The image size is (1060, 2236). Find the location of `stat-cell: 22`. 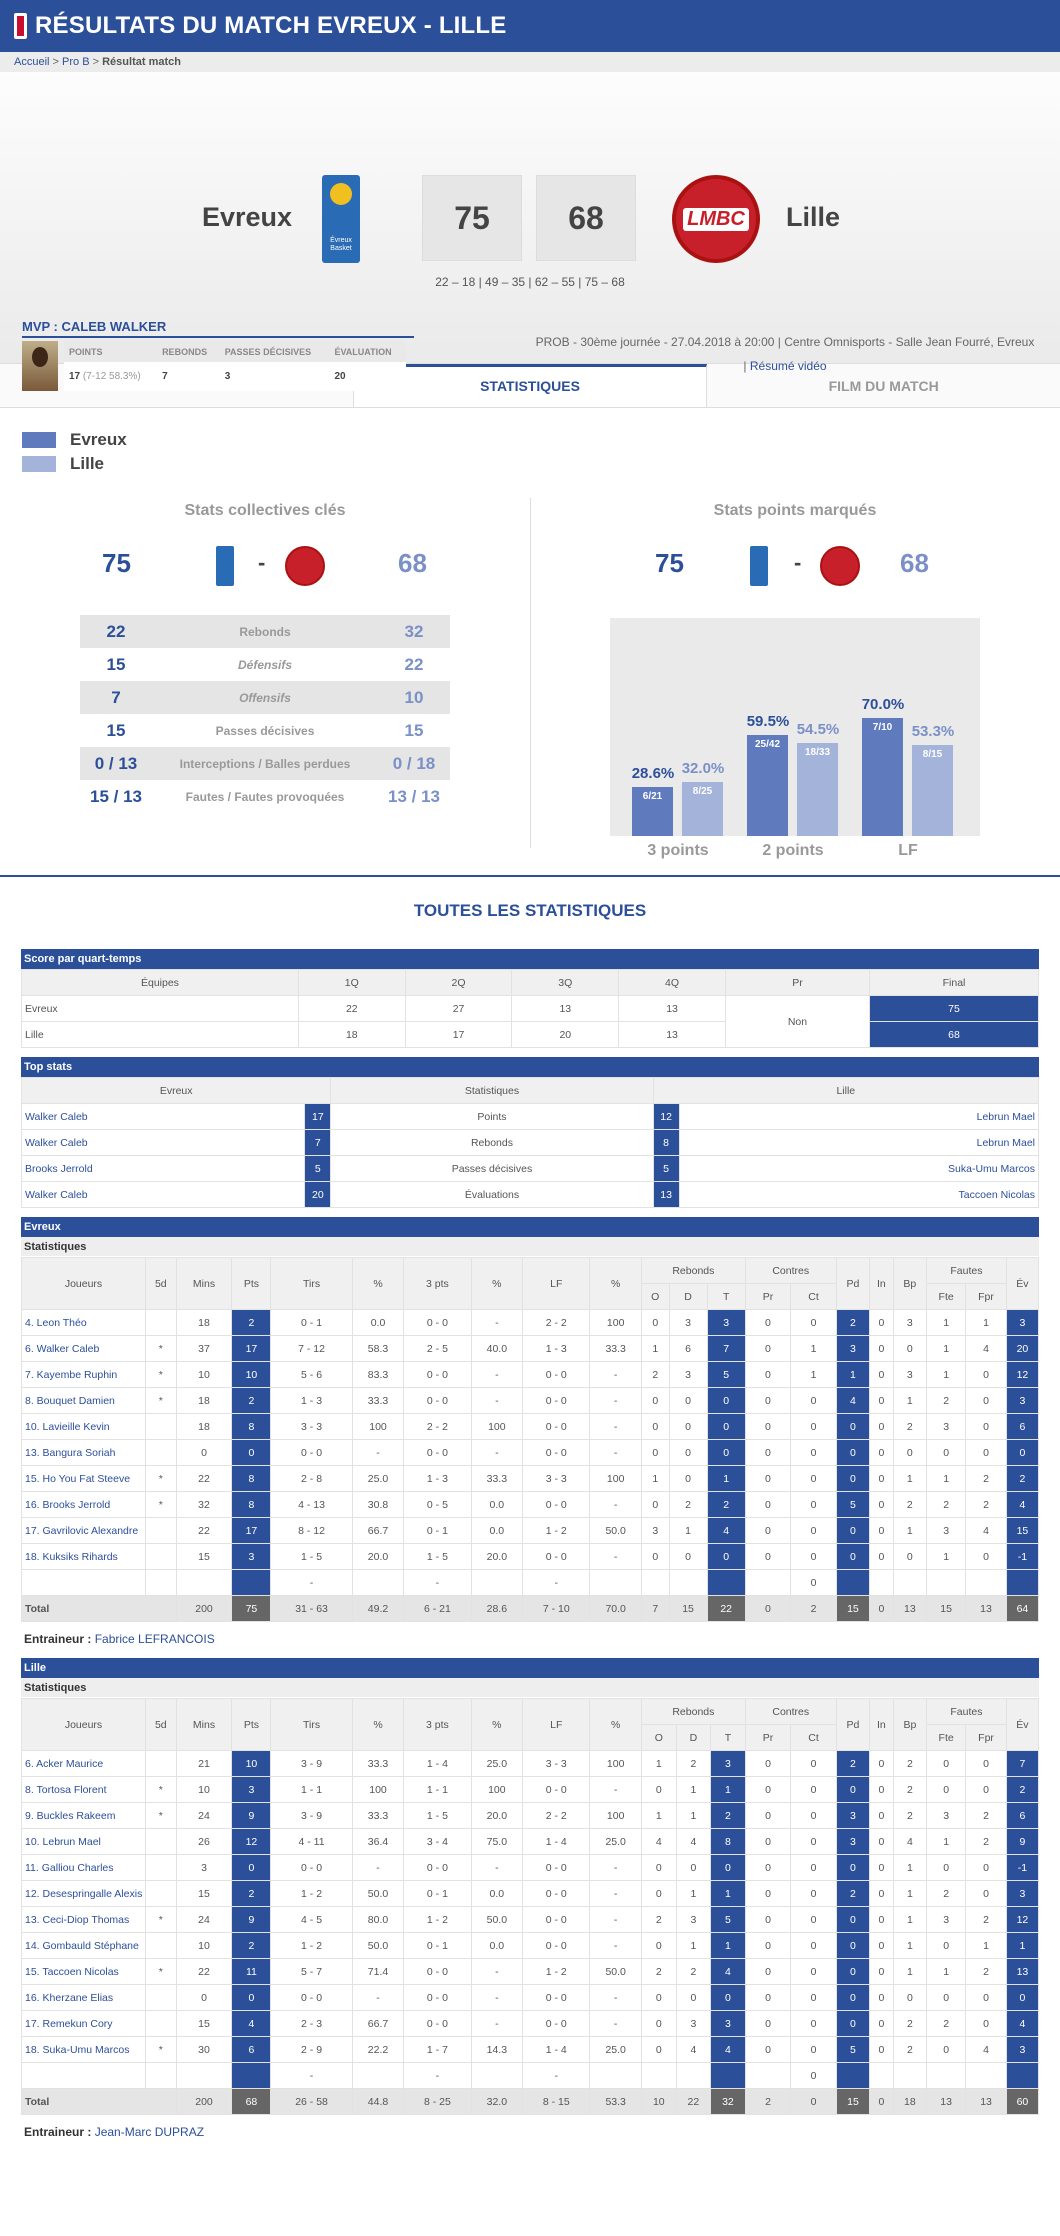

stat-cell: 22 is located at coordinates (204, 1530).